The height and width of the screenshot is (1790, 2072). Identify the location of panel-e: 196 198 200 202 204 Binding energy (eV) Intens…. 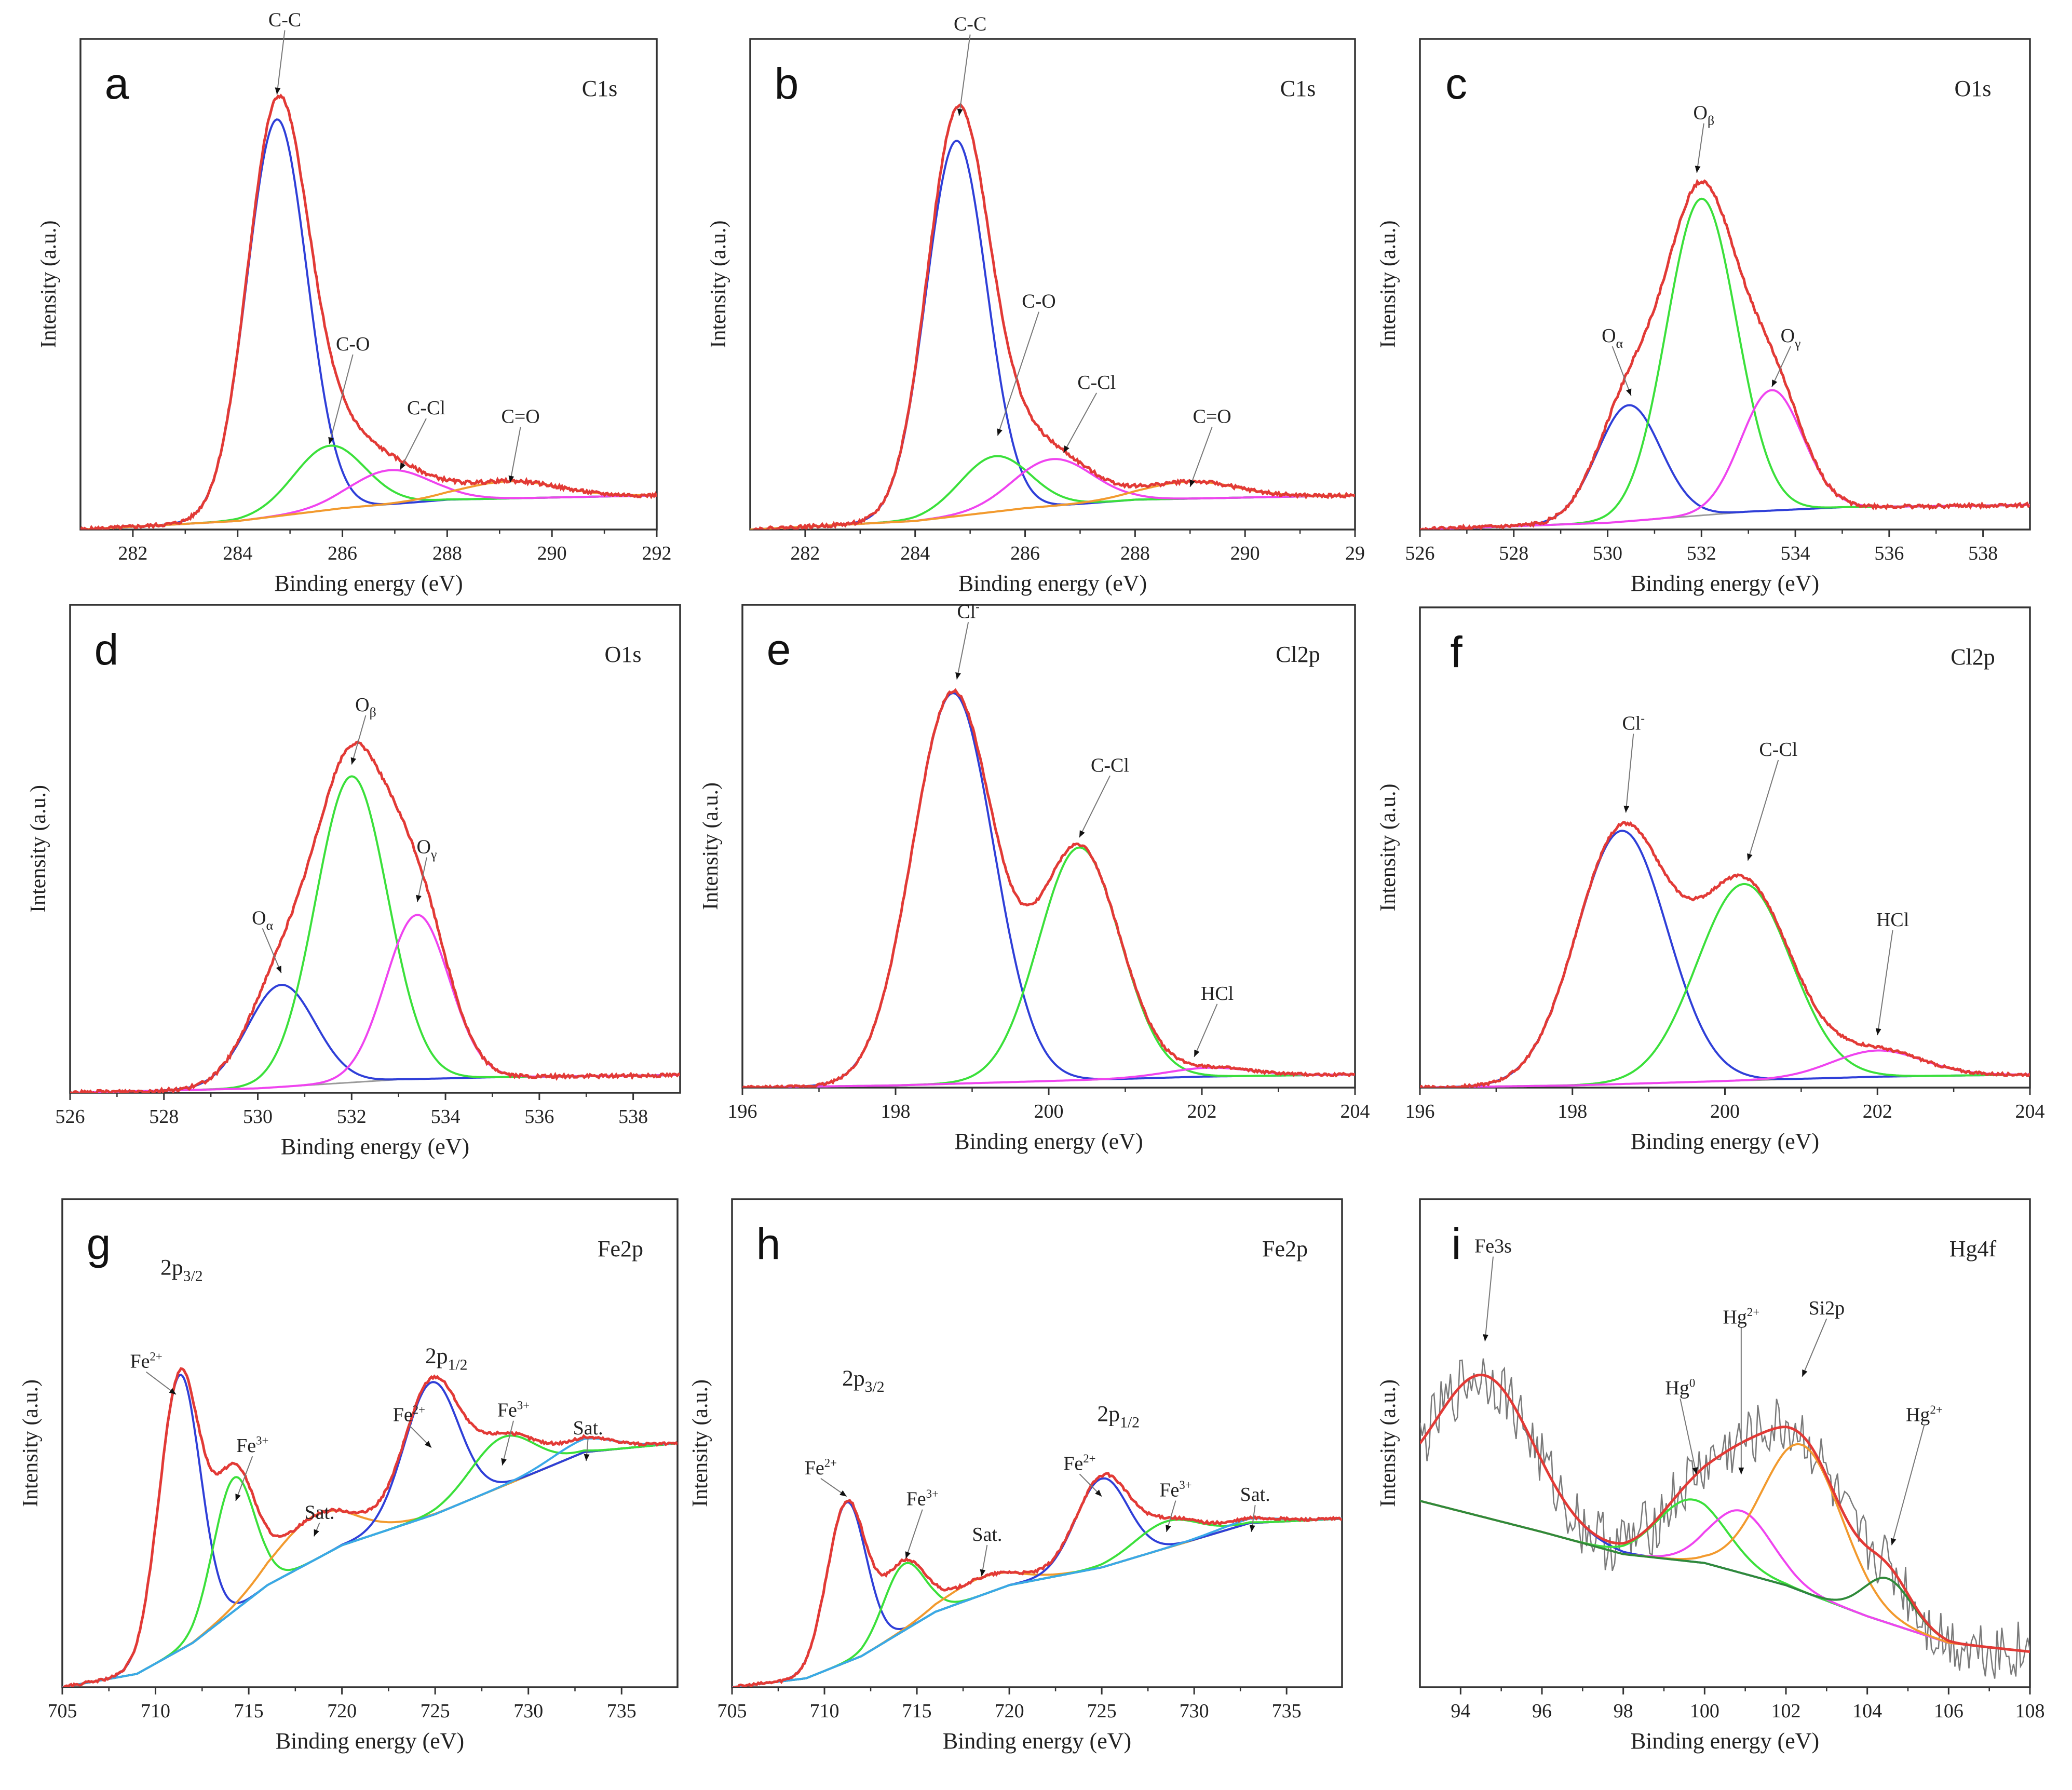
(1034, 877).